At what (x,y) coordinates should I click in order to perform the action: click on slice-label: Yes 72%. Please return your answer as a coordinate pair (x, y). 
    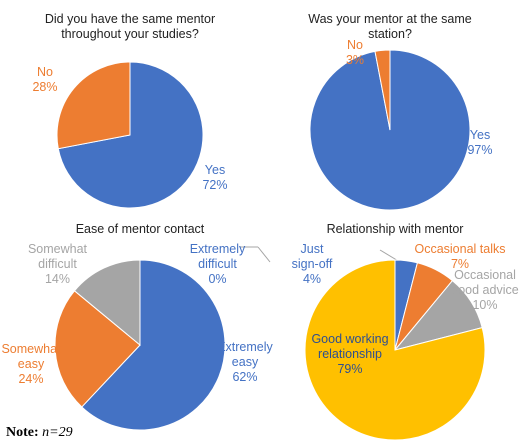
    Looking at the image, I should click on (215, 178).